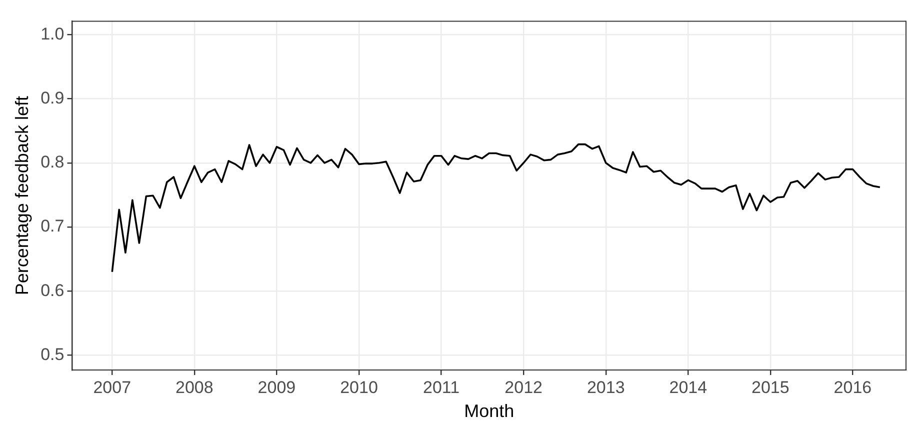  What do you see at coordinates (52, 354) in the screenshot?
I see `y-tick-label: 0.5` at bounding box center [52, 354].